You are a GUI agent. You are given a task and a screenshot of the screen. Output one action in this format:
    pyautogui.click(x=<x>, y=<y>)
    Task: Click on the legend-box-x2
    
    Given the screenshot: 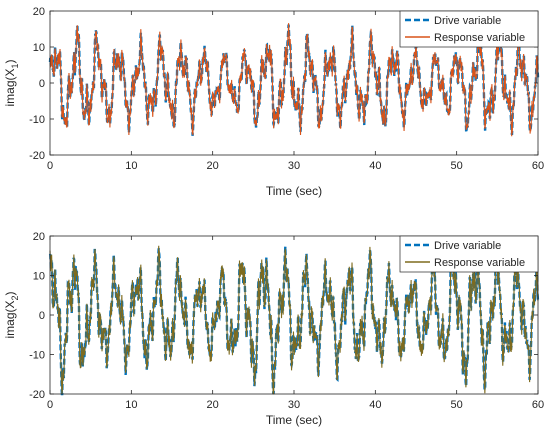 What is the action you would take?
    pyautogui.click(x=469, y=254)
    